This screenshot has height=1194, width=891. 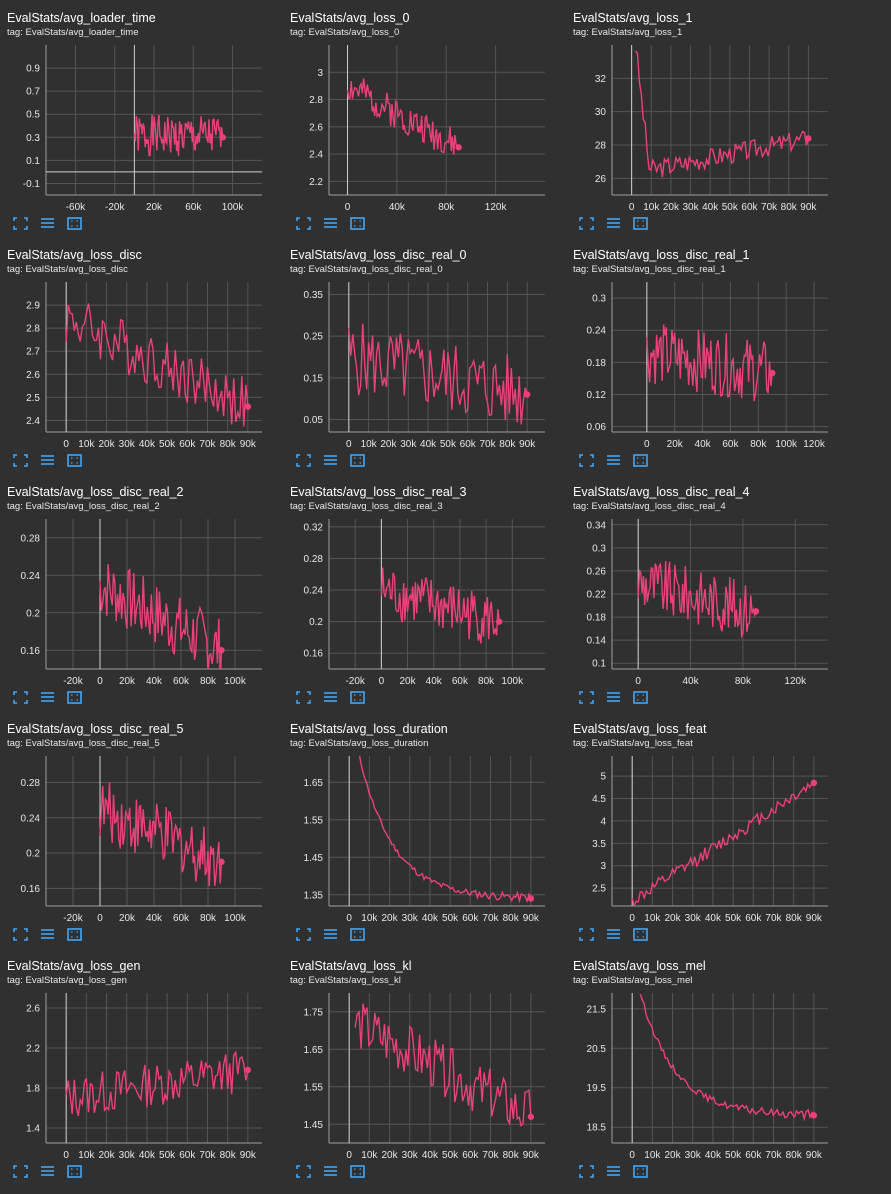 What do you see at coordinates (713, 1155) in the screenshot?
I see `x-tick-label: 40k` at bounding box center [713, 1155].